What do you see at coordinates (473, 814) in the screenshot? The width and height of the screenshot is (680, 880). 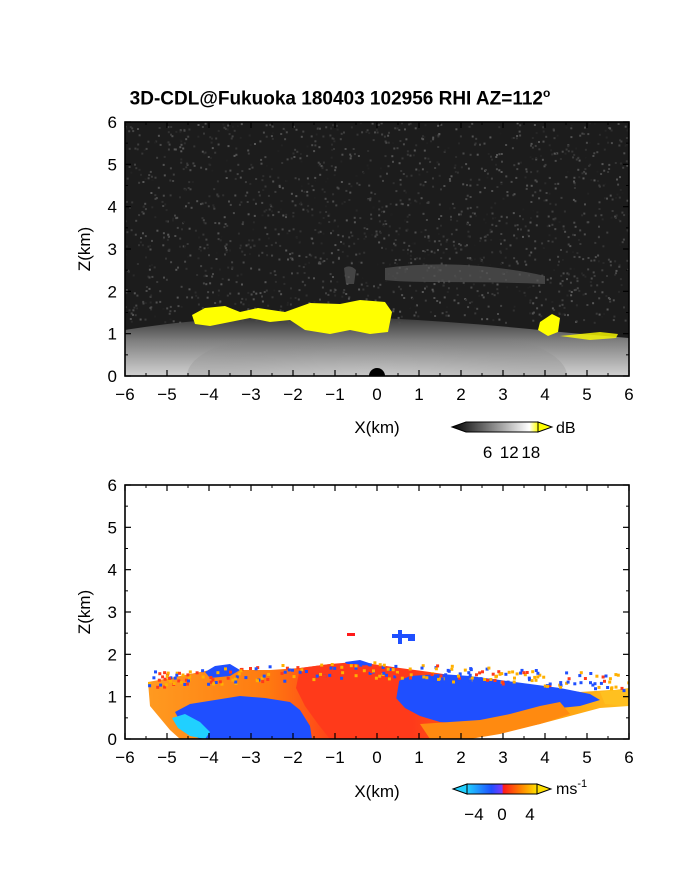 I see `velocity-colorbar-tick-label: −4` at bounding box center [473, 814].